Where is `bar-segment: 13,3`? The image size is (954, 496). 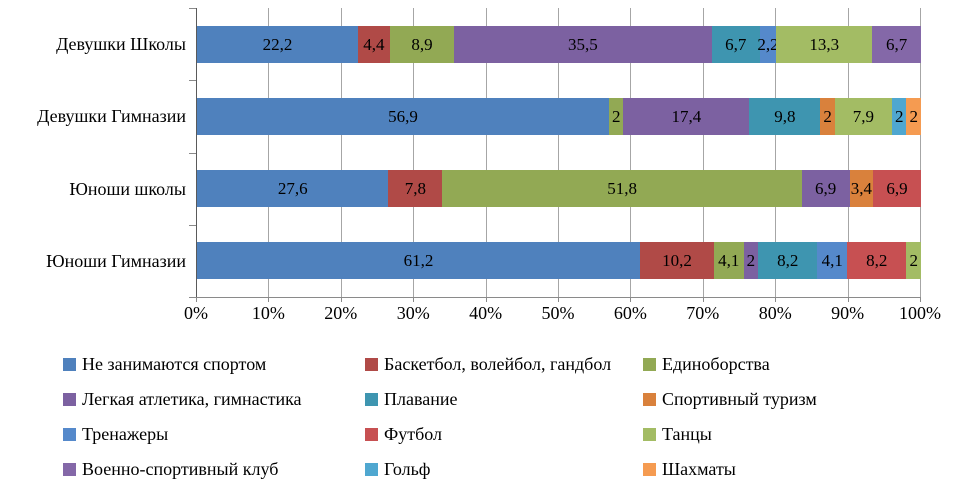
bar-segment: 13,3 is located at coordinates (824, 44).